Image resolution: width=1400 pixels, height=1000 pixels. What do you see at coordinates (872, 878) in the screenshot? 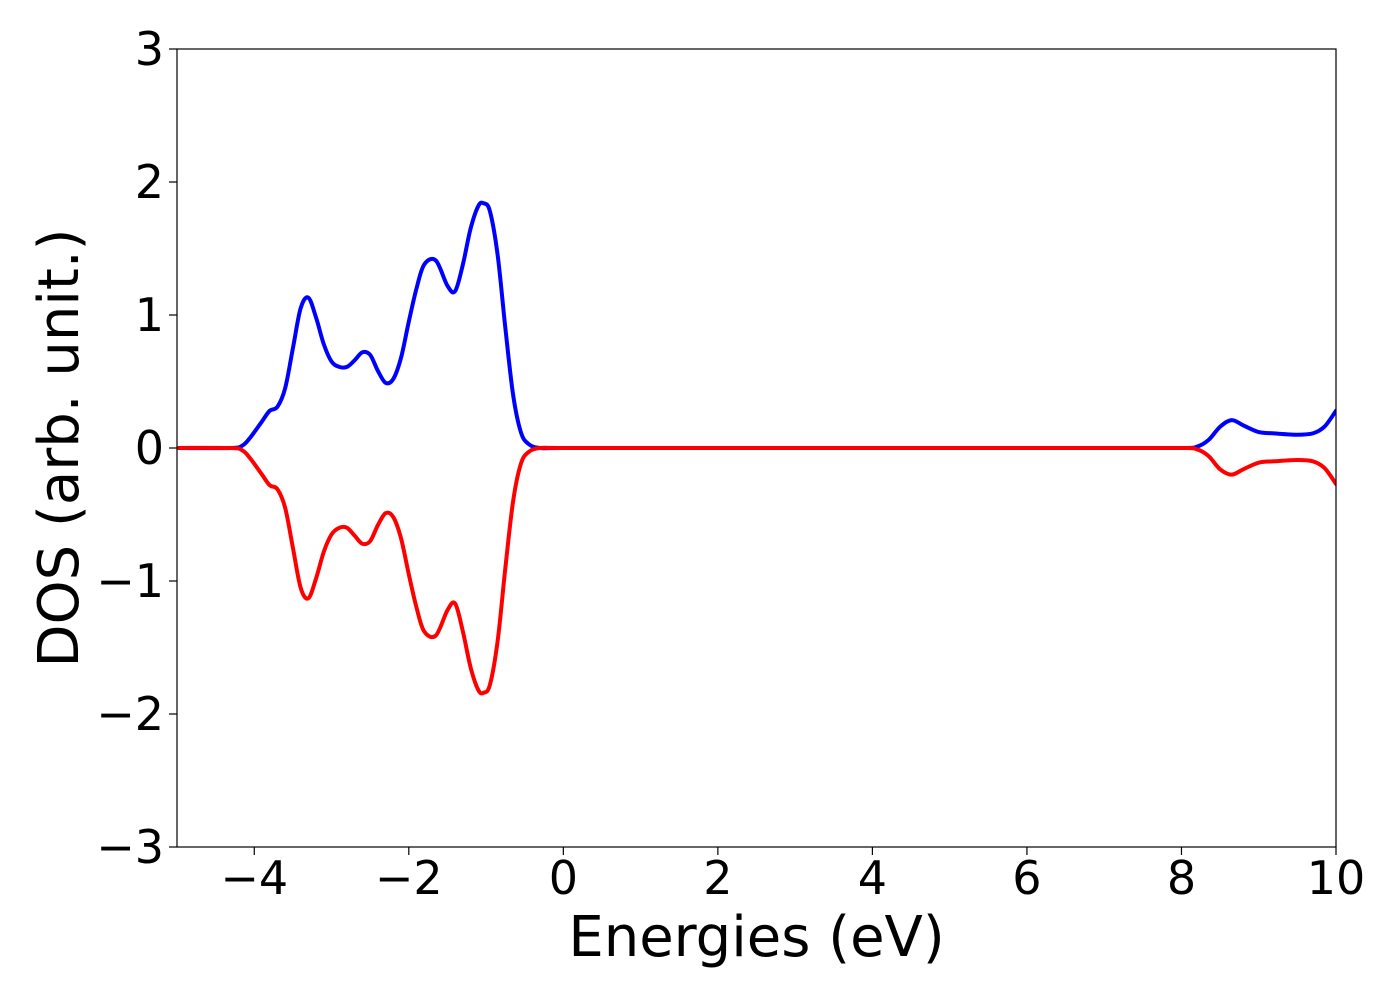
I see `x-tick-label: 4` at bounding box center [872, 878].